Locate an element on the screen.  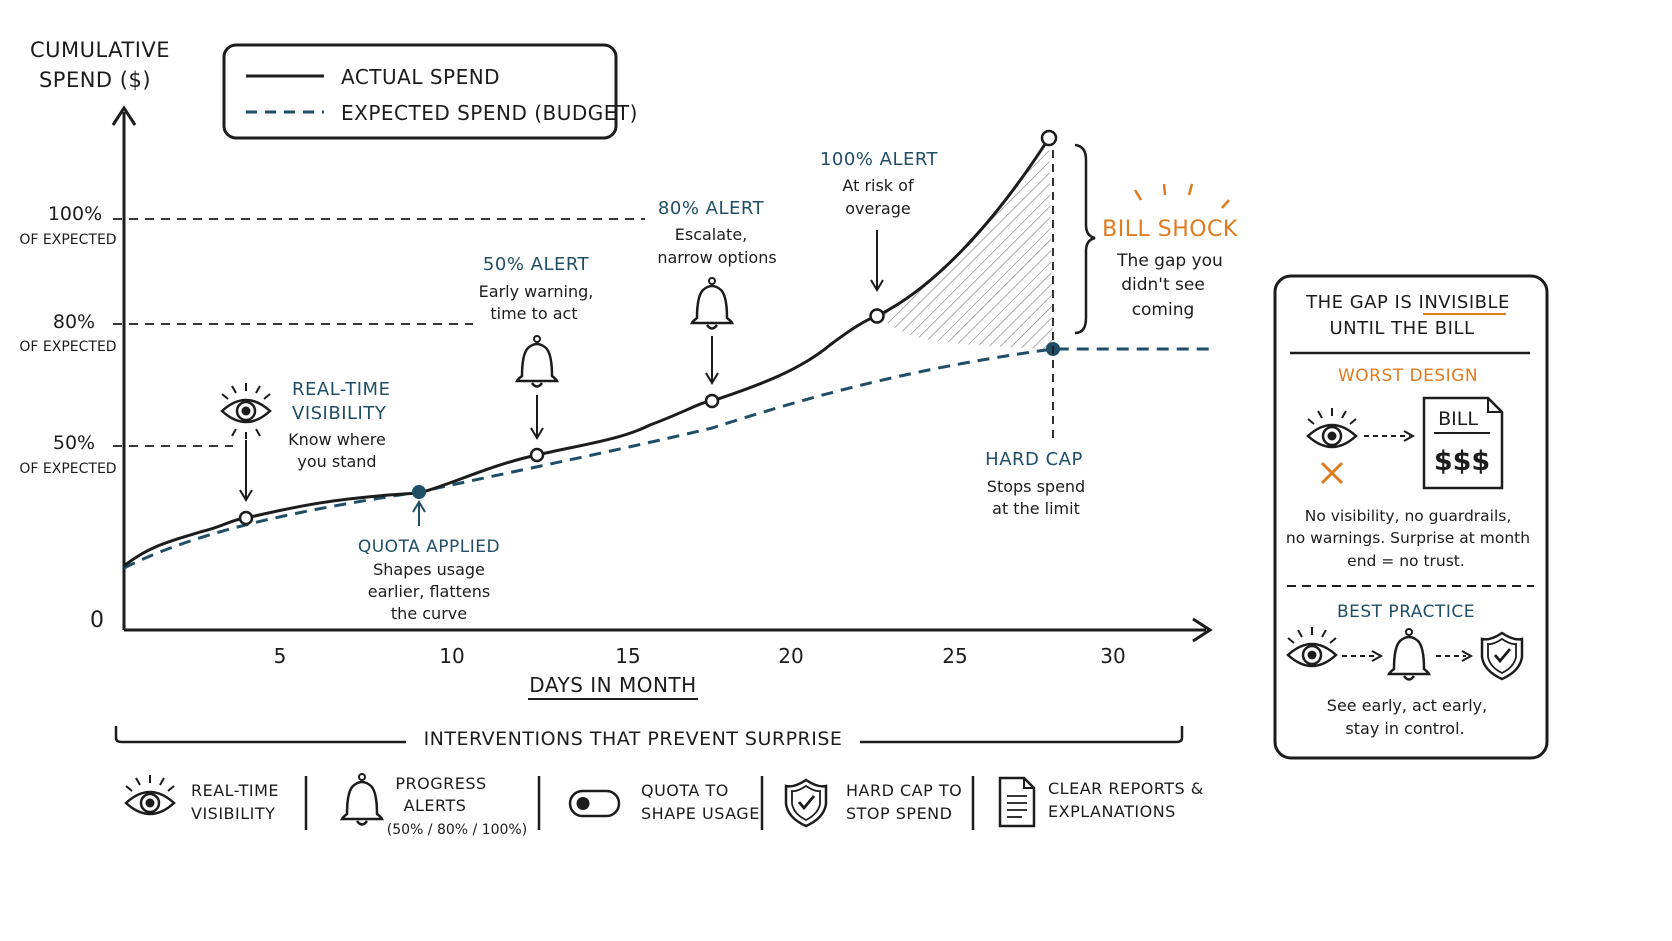
intervention-reports: CLEAR REPORTS & EXPLANATIONS is located at coordinates (1101, 802).